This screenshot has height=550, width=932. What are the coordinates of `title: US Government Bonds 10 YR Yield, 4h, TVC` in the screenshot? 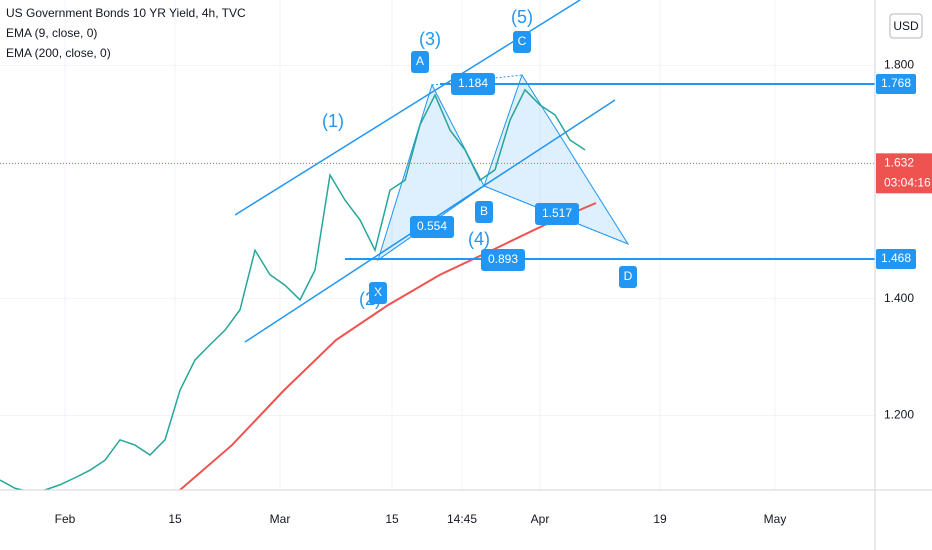 It's located at (126, 13).